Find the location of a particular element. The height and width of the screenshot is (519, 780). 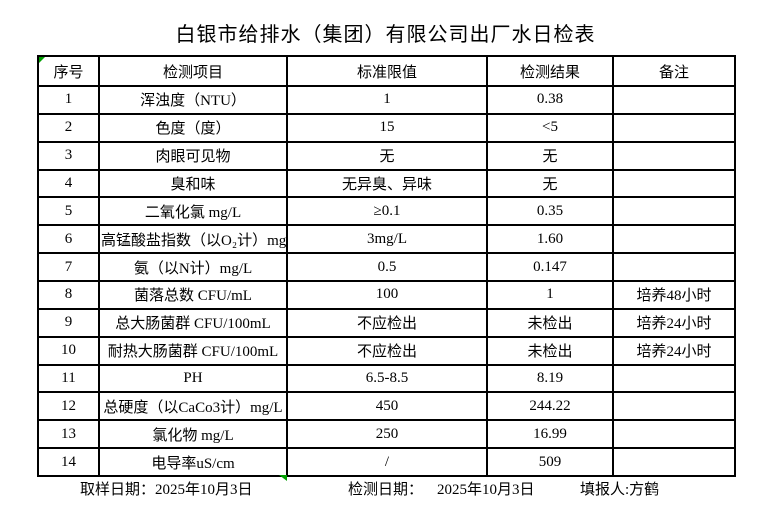

cell-item: 二氧化氯 mg/L is located at coordinates (193, 211).